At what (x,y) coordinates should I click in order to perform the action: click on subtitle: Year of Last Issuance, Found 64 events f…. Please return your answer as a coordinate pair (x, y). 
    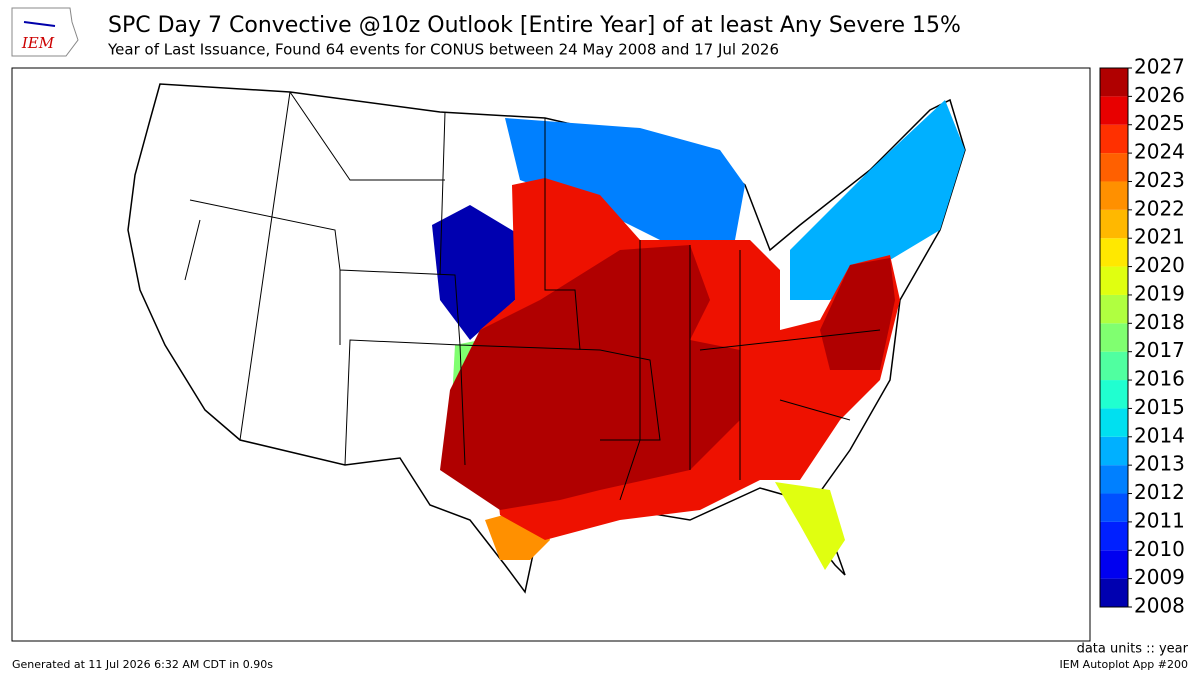
    Looking at the image, I should click on (443, 50).